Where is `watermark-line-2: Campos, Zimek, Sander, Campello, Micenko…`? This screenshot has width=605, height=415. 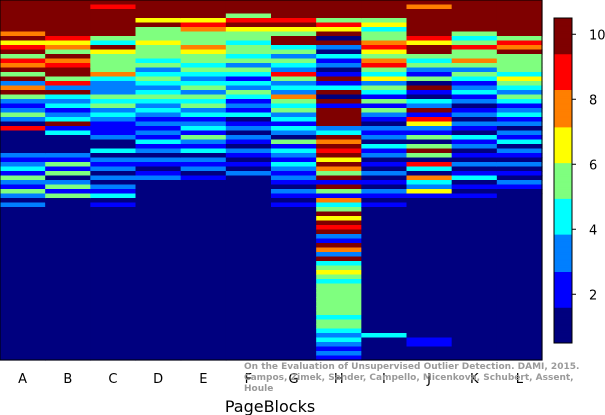
watermark-line-2: Campos, Zimek, Sander, Campello, Micenko… is located at coordinates (409, 383).